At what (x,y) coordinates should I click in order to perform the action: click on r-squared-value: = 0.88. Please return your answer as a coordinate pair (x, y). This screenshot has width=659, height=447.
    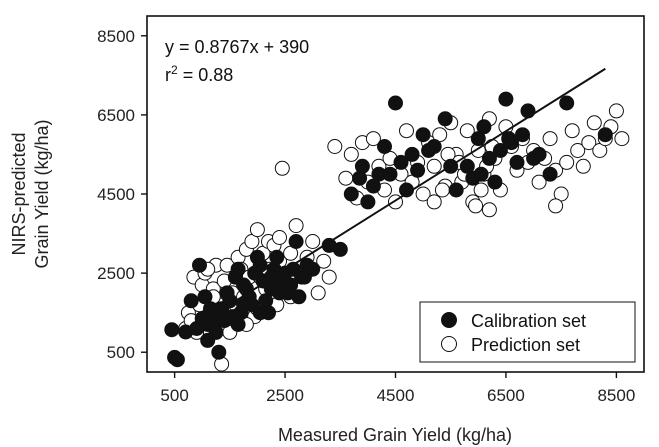
    Looking at the image, I should click on (206, 75).